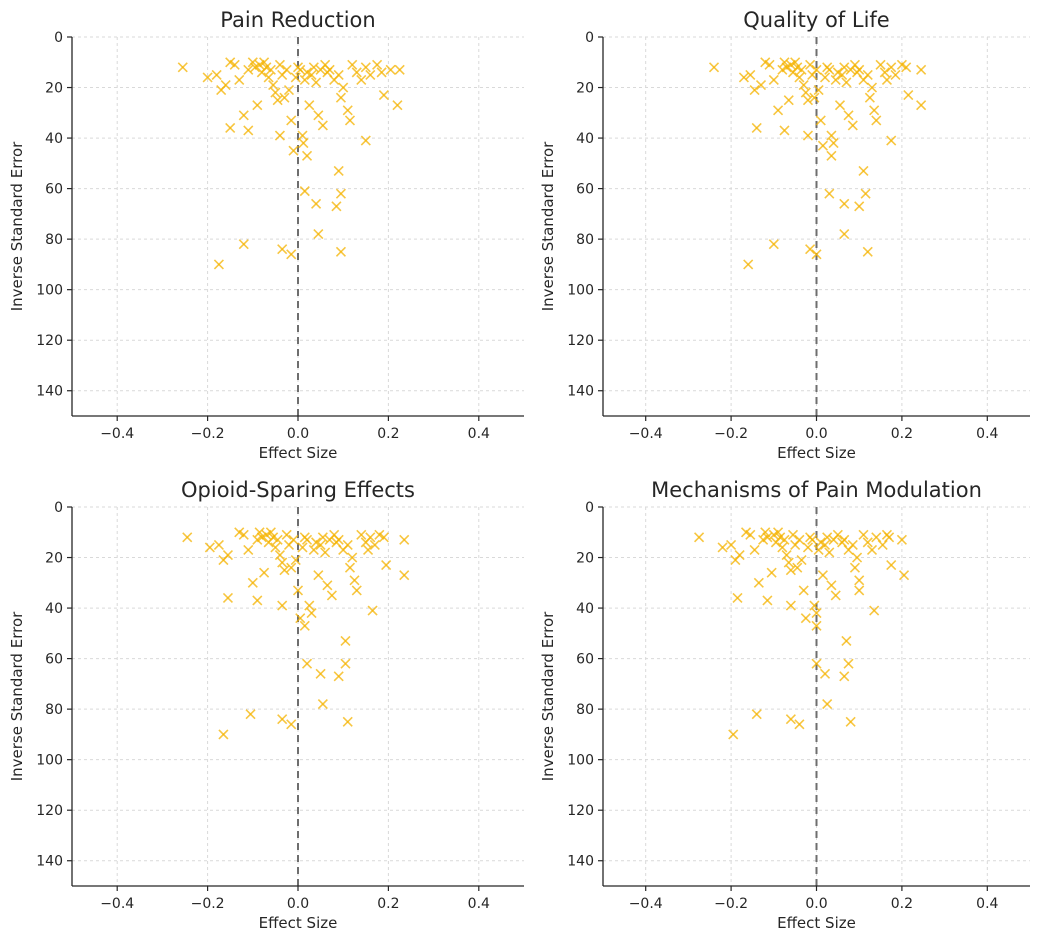 The image size is (1043, 930). What do you see at coordinates (585, 559) in the screenshot?
I see `y-tick-label: 20` at bounding box center [585, 559].